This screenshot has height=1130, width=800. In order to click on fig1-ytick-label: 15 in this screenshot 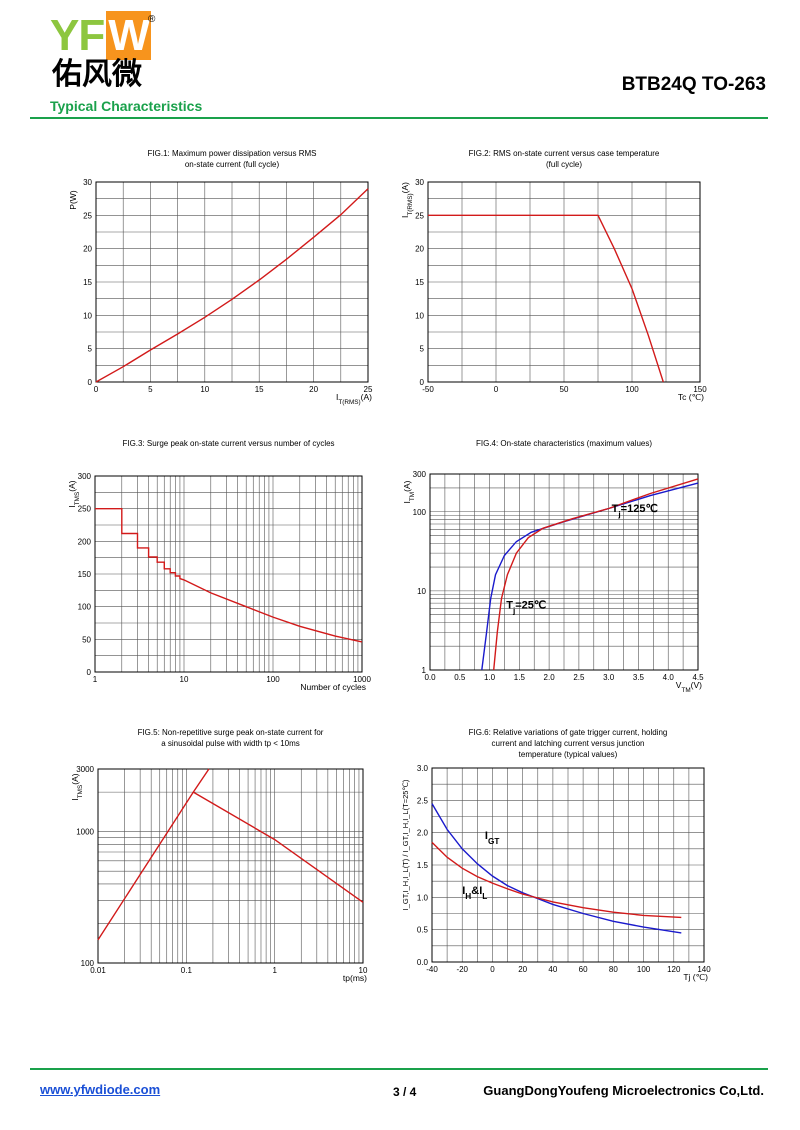, I will do `click(87, 282)`.